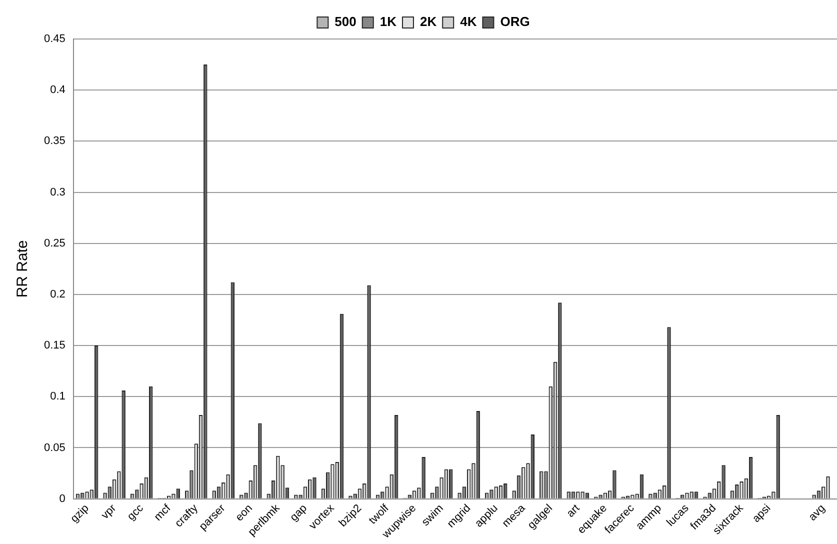 The image size is (837, 544). I want to click on y-tick-label: 0.05, so click(55, 448).